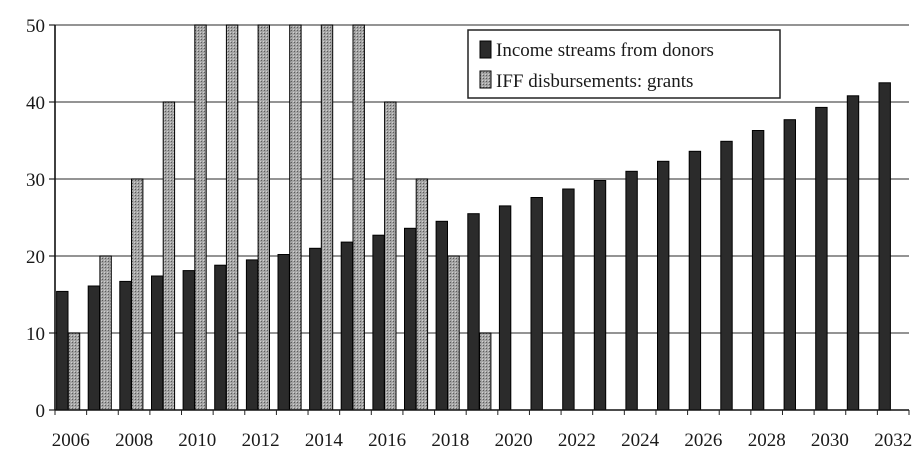 The height and width of the screenshot is (463, 915). I want to click on bar-grants-2010, so click(200, 217).